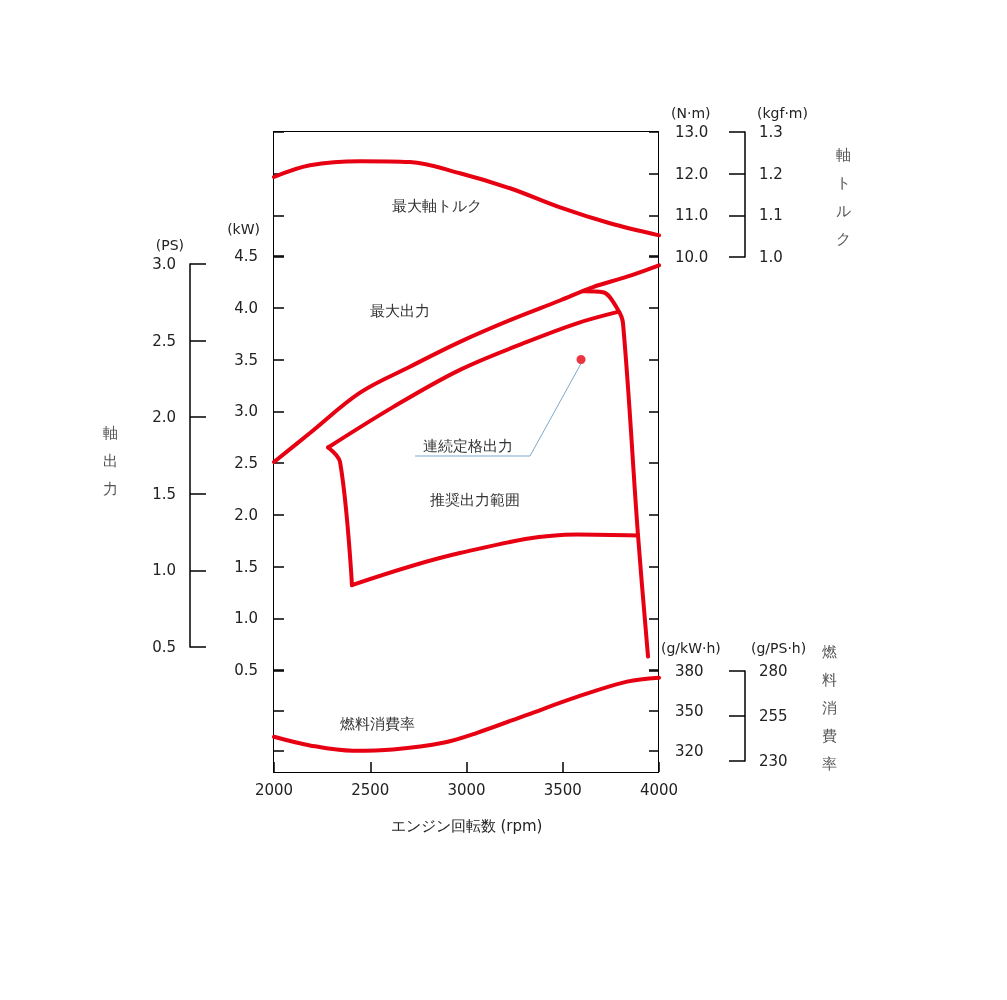 Image resolution: width=1007 pixels, height=1000 pixels. What do you see at coordinates (773, 716) in the screenshot?
I see `y2-tick-label: 255` at bounding box center [773, 716].